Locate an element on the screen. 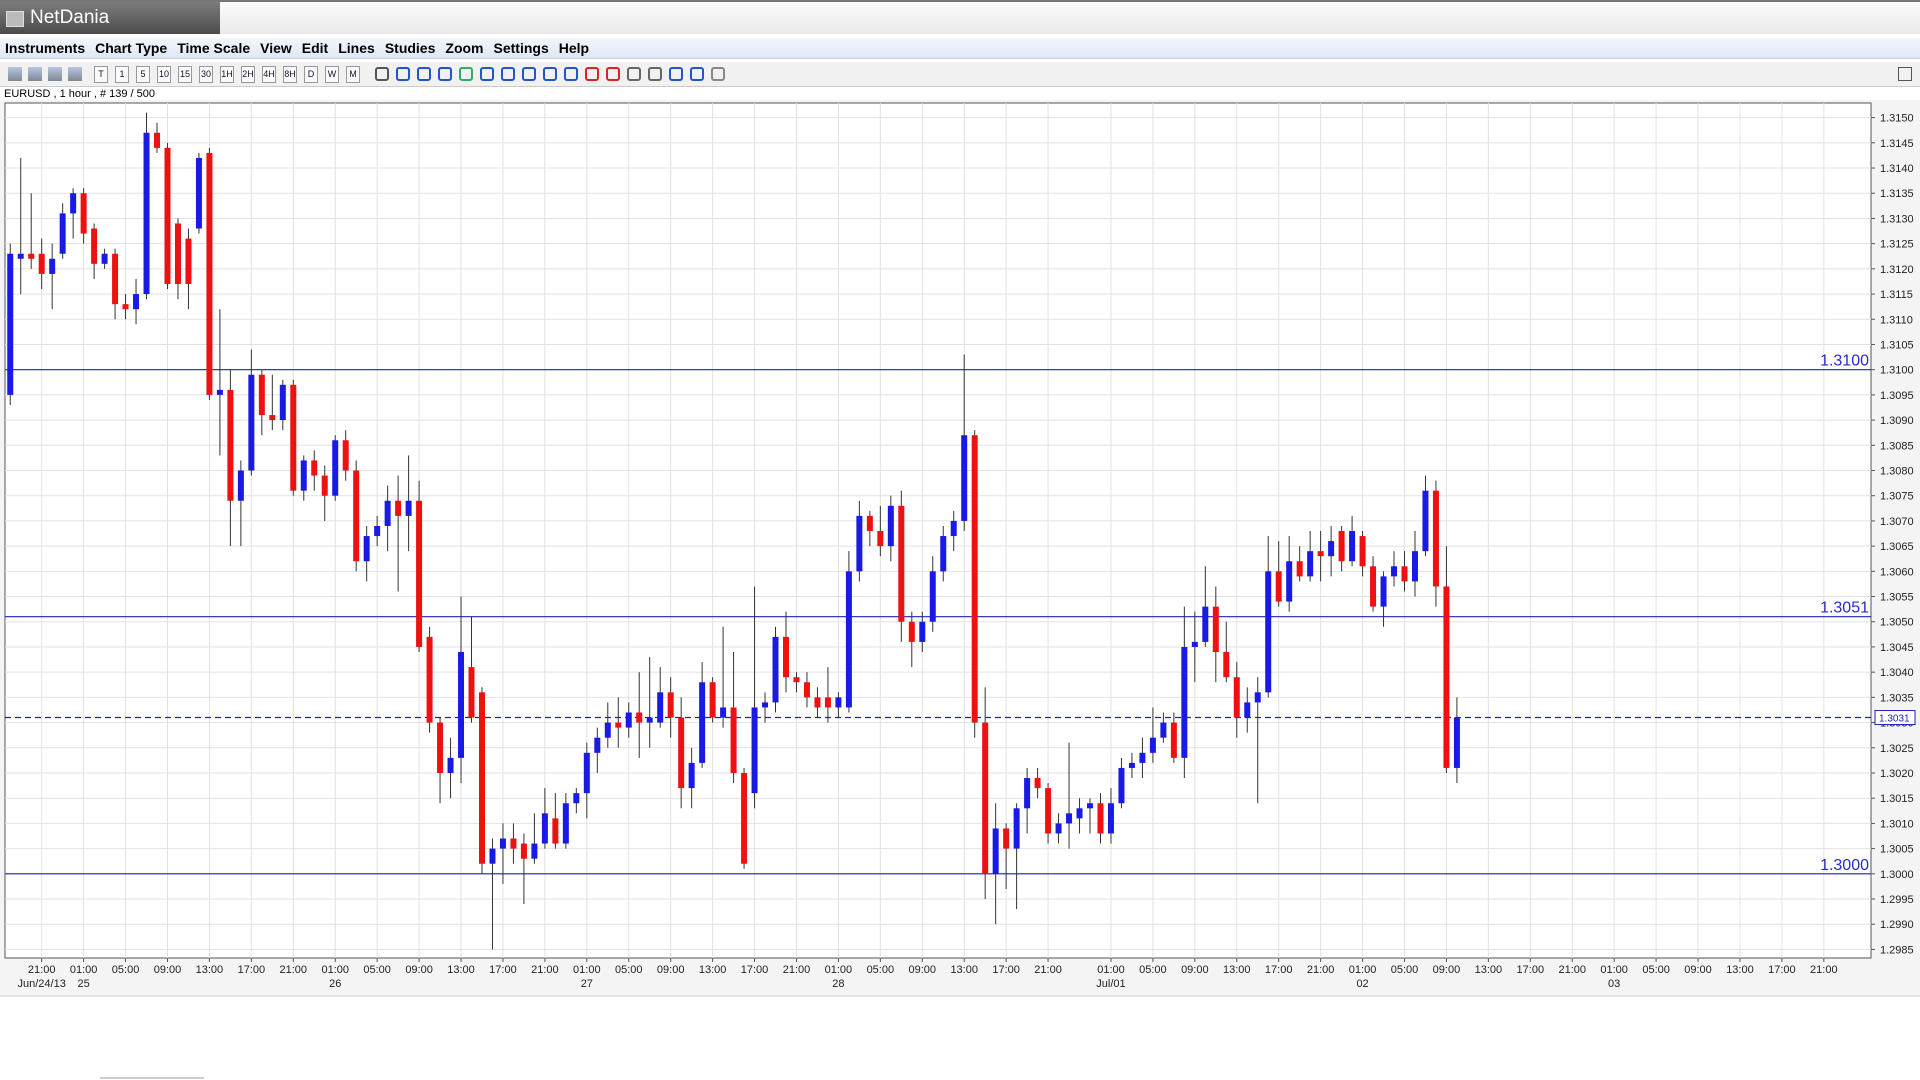  timescale-button: 8H is located at coordinates (290, 74).